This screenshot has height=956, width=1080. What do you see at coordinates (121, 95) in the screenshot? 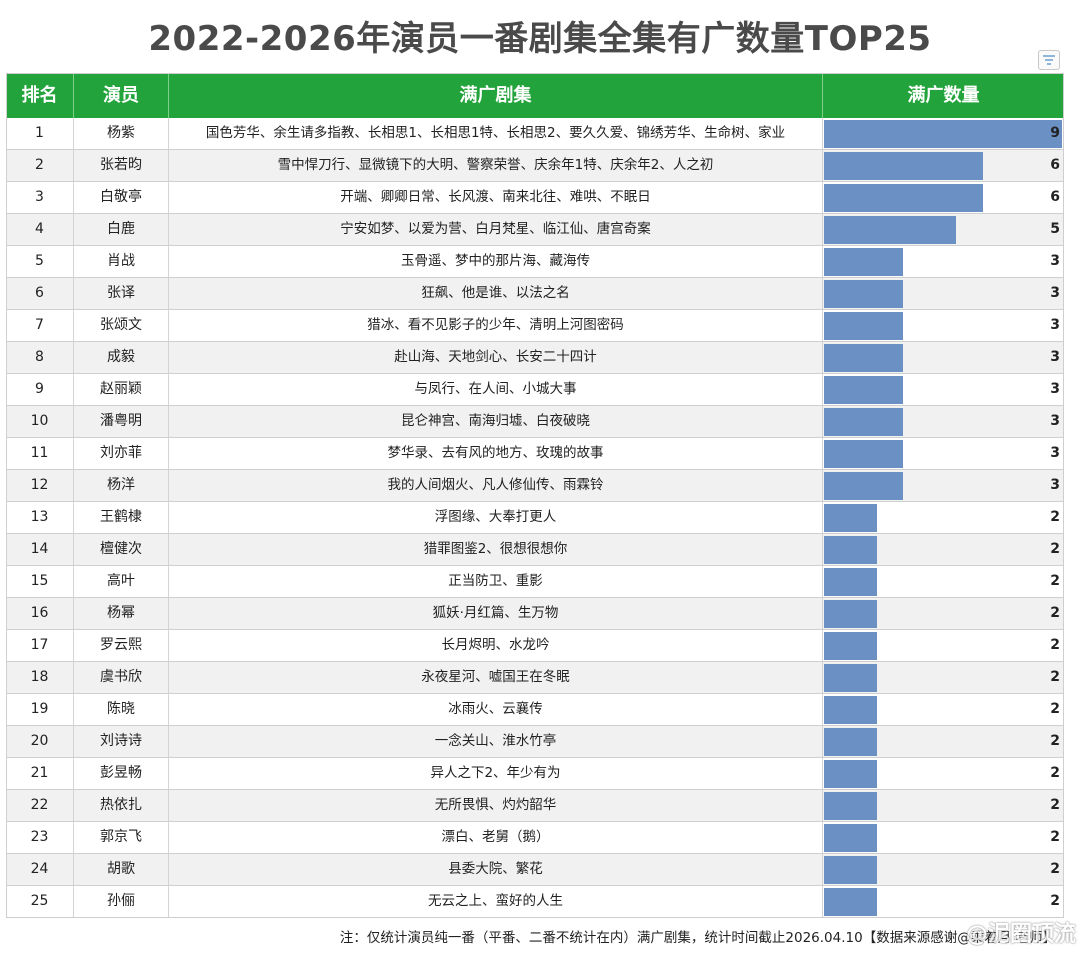
I see `header-actor: 演员` at bounding box center [121, 95].